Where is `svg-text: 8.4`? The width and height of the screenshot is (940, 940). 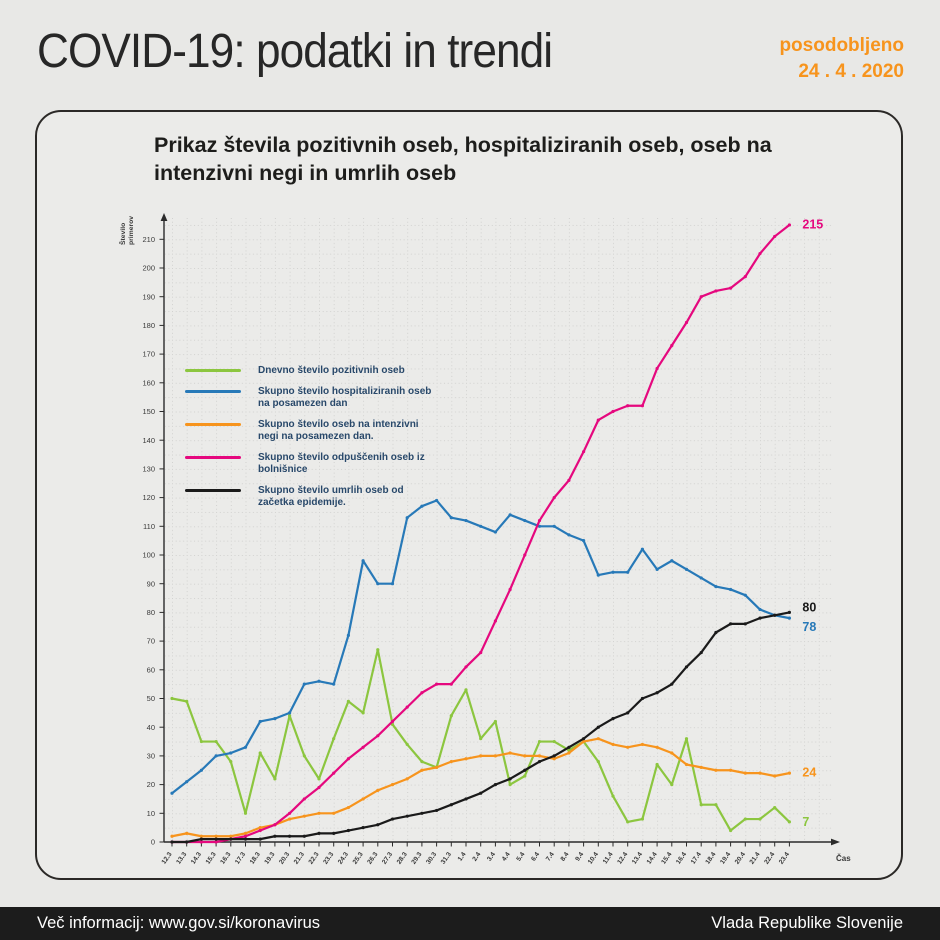 svg-text: 8.4 is located at coordinates (565, 857).